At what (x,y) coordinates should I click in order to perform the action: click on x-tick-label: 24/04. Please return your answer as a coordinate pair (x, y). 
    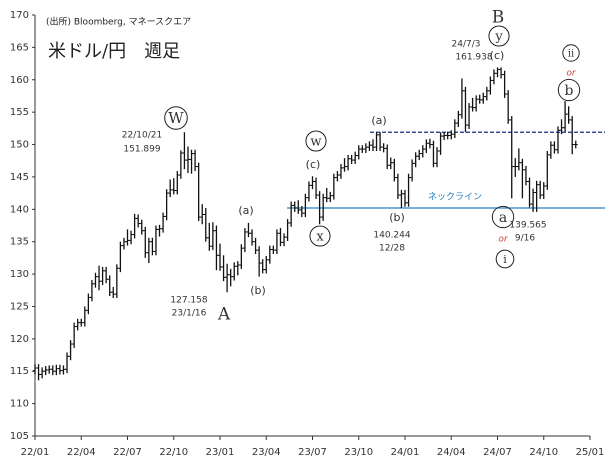
    Looking at the image, I should click on (451, 452).